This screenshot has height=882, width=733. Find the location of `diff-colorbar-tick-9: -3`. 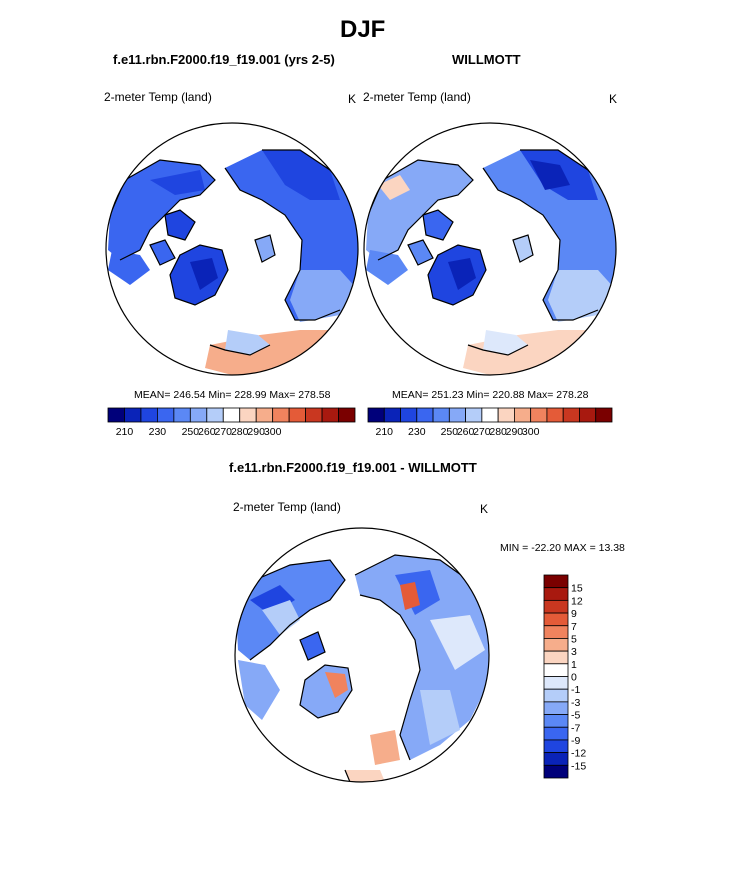

diff-colorbar-tick-9: -3 is located at coordinates (575, 703).